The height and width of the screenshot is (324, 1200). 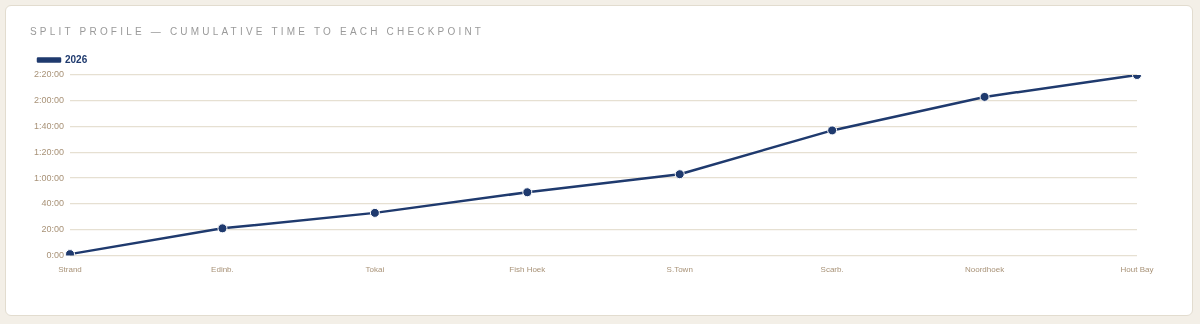 What do you see at coordinates (832, 270) in the screenshot?
I see `x-tick-label: Scarb.` at bounding box center [832, 270].